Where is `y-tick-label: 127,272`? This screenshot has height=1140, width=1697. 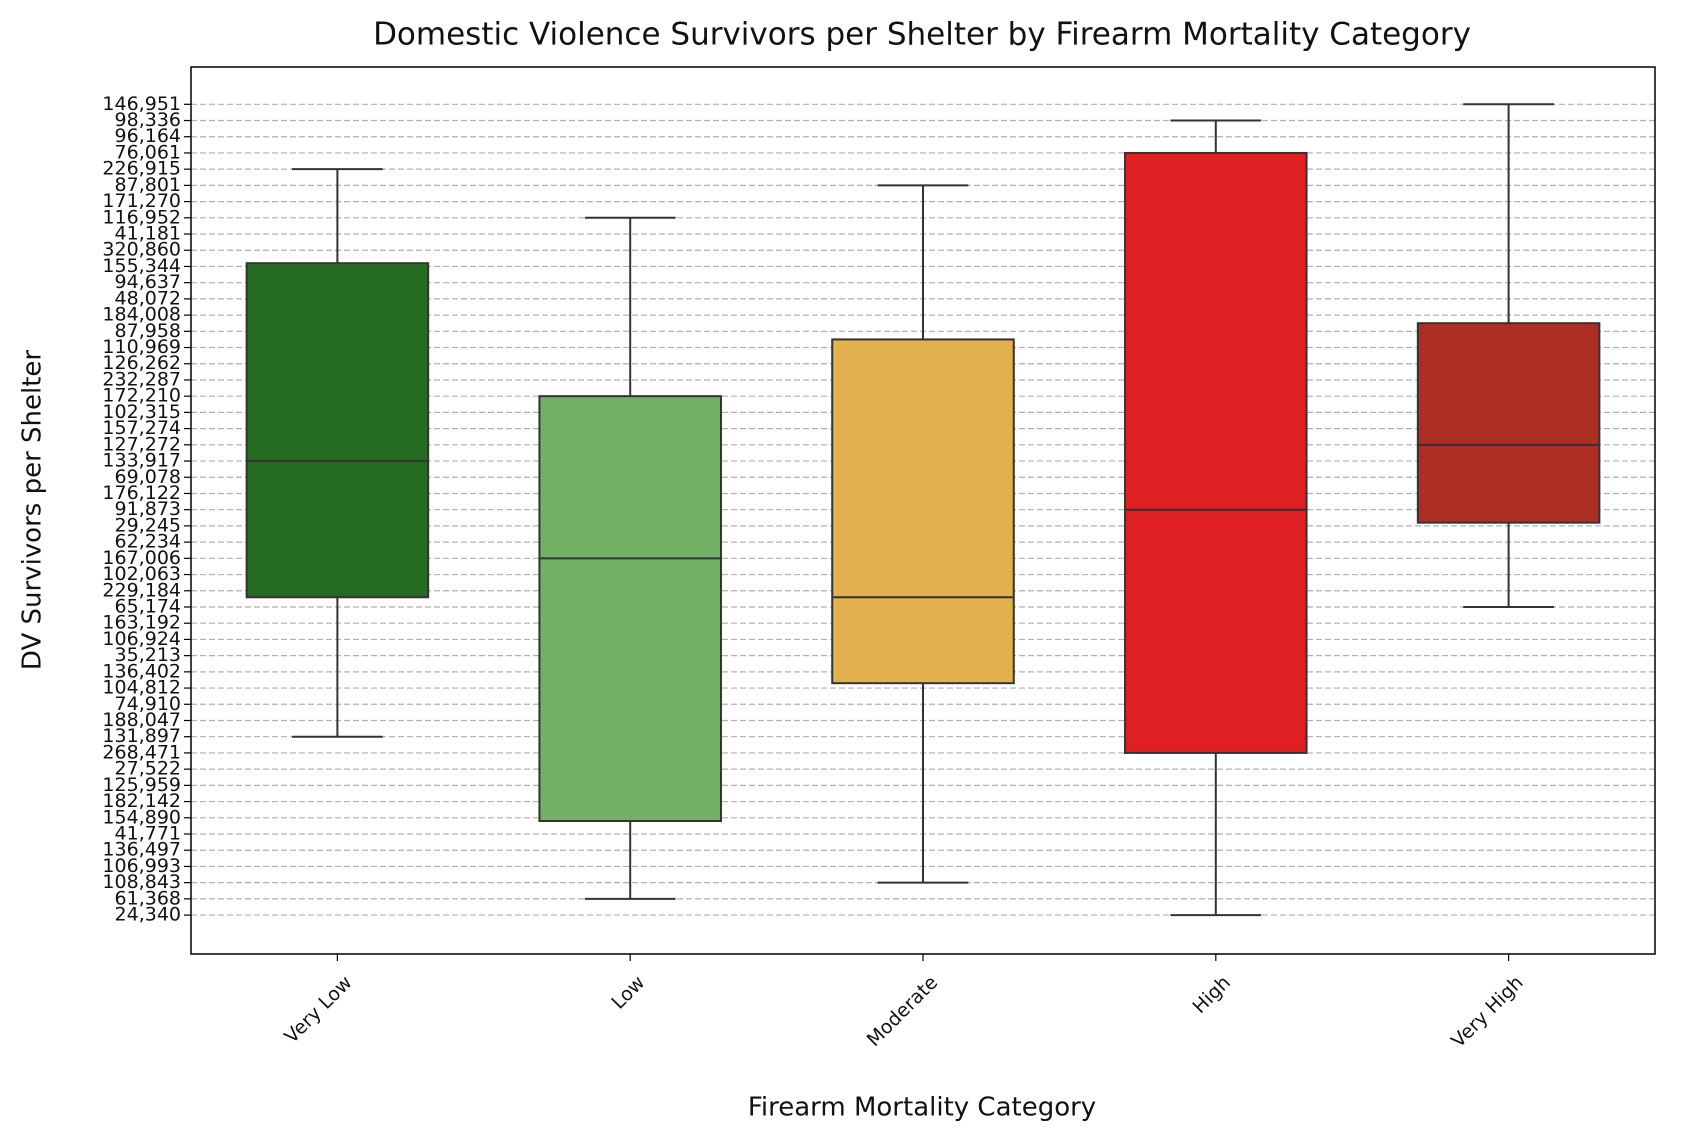 y-tick-label: 127,272 is located at coordinates (141, 444).